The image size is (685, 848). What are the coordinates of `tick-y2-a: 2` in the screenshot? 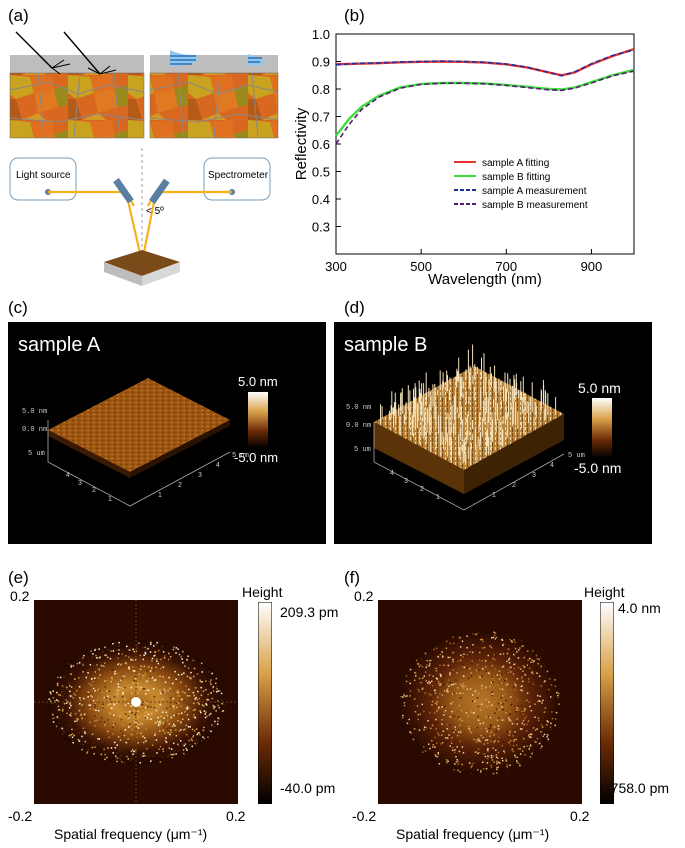 It's located at (94, 490).